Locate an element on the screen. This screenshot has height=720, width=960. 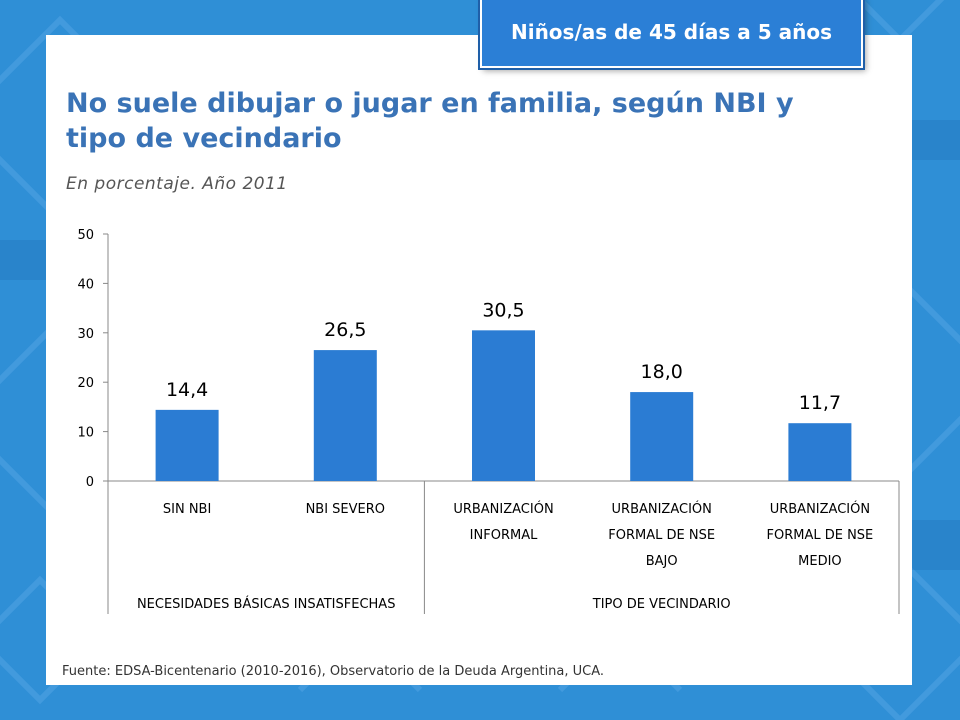
x-category-label: INFORMAL is located at coordinates (504, 535).